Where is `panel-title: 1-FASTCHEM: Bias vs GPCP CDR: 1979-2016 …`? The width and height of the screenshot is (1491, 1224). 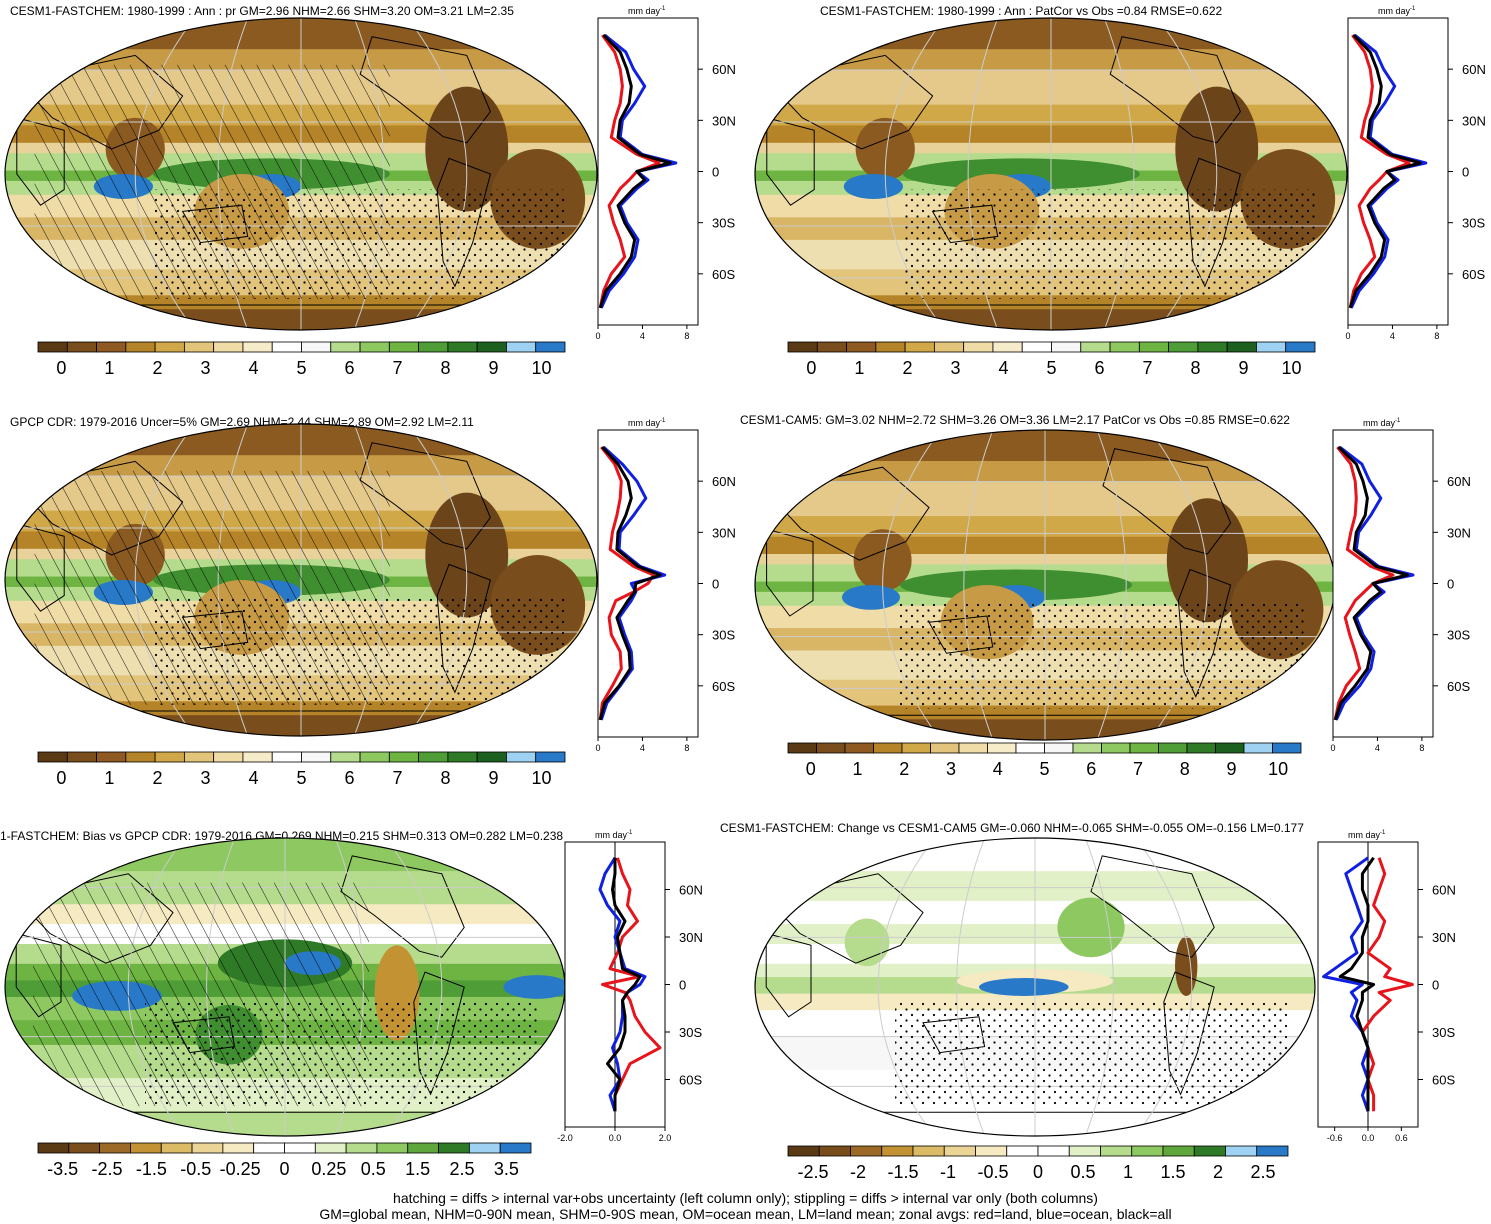 panel-title: 1-FASTCHEM: Bias vs GPCP CDR: 1979-2016 … is located at coordinates (282, 836).